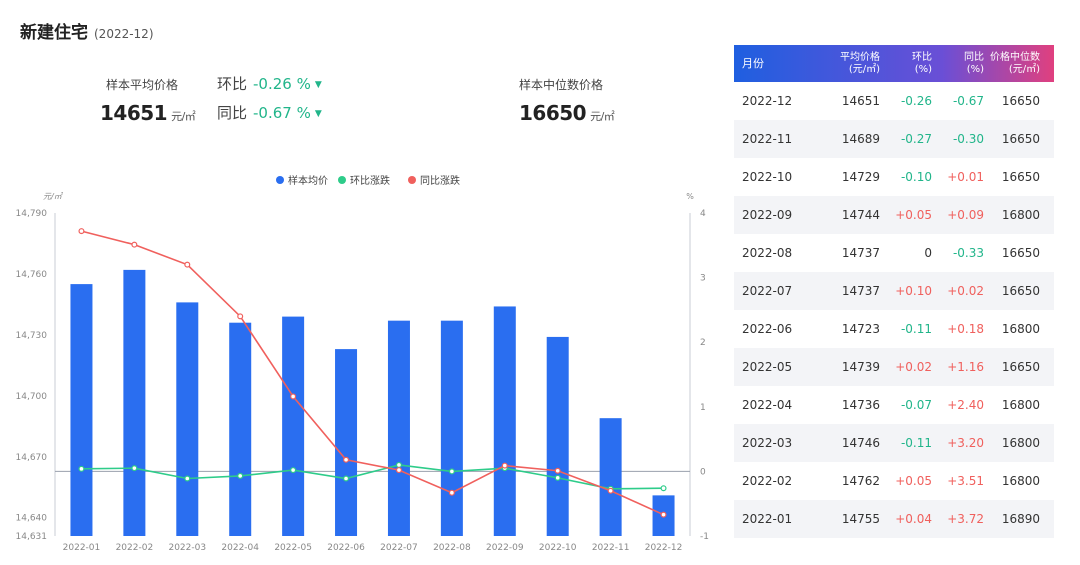 Image resolution: width=1080 pixels, height=565 pixels. I want to click on legend-label: 同比涨跌, so click(440, 180).